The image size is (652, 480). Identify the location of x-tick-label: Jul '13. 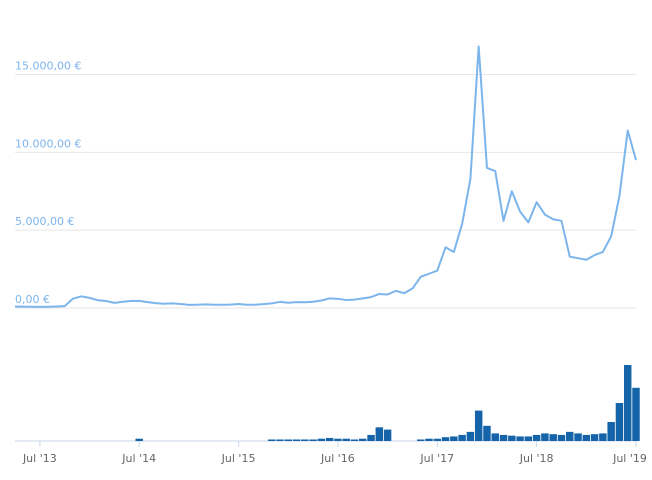
(39, 458).